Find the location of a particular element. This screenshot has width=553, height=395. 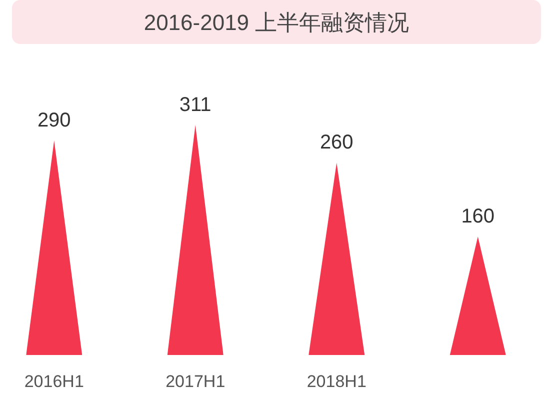

data-label: 260 is located at coordinates (337, 143).